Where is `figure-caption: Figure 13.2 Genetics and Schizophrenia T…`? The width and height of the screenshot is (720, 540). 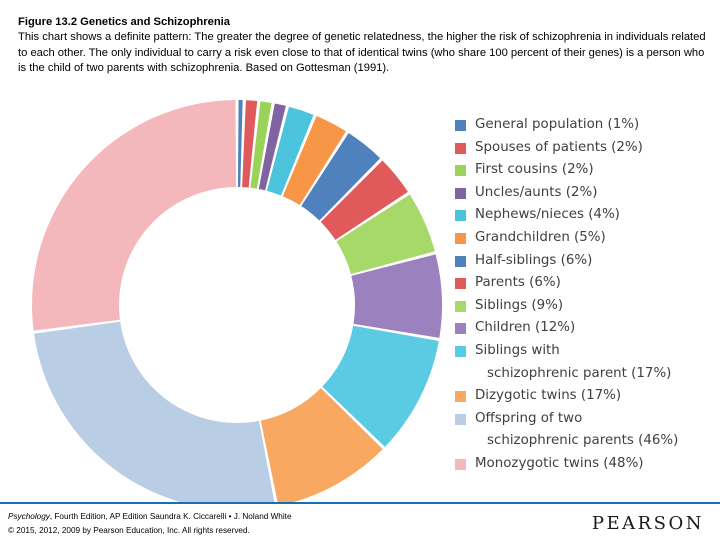 figure-caption: Figure 13.2 Genetics and Schizophrenia T… is located at coordinates (363, 45).